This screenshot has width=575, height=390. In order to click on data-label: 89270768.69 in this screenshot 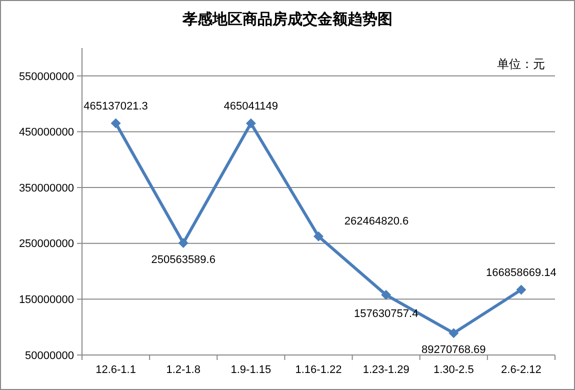, I will do `click(454, 350)`.